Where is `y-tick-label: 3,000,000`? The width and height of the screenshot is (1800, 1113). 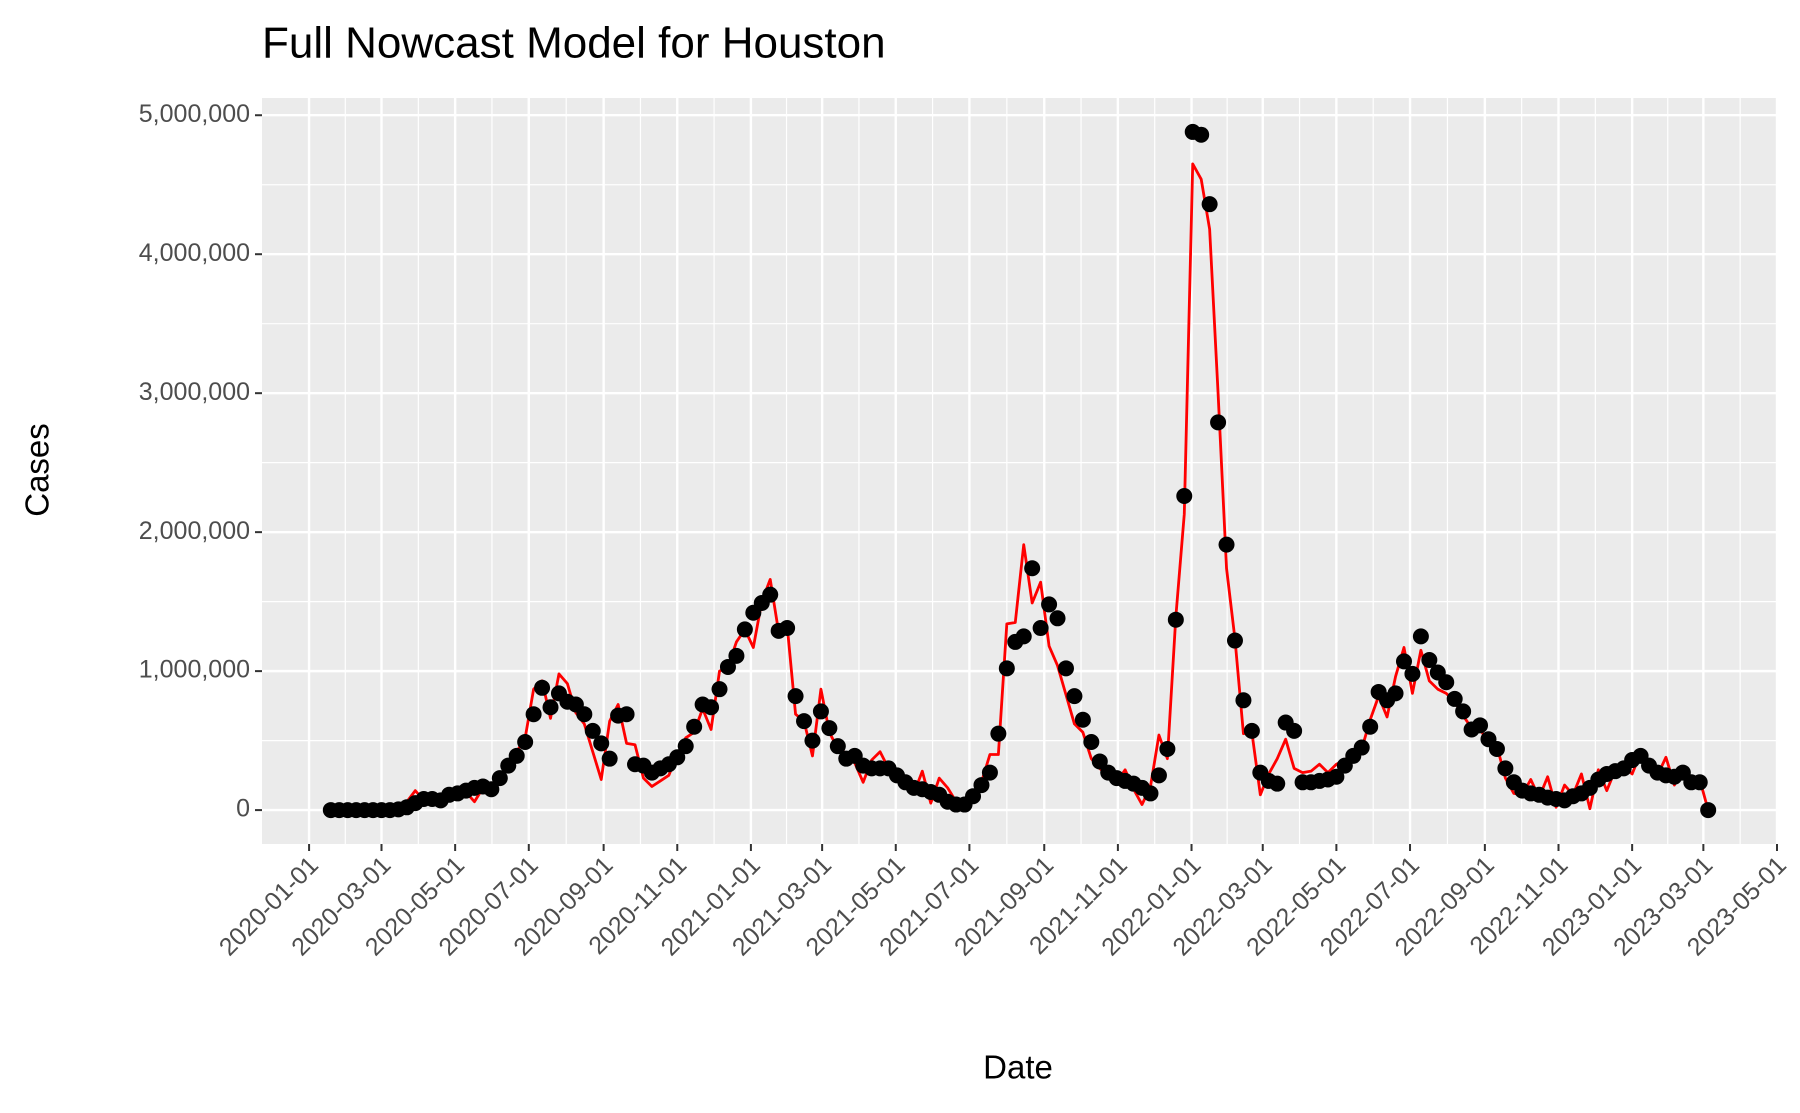 y-tick-label: 3,000,000 is located at coordinates (194, 392).